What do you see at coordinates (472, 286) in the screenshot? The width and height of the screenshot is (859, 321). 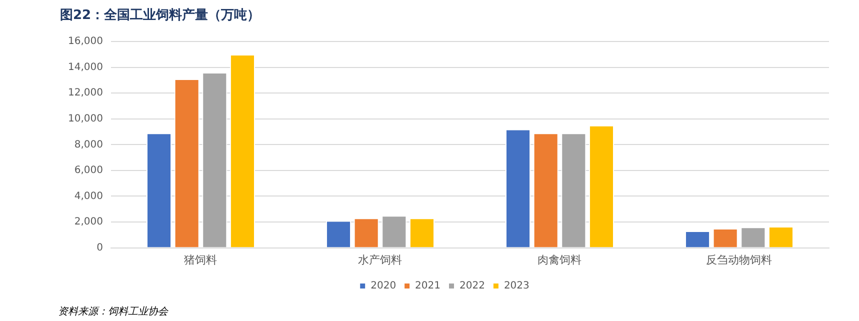 I see `legend-label: 2022` at bounding box center [472, 286].